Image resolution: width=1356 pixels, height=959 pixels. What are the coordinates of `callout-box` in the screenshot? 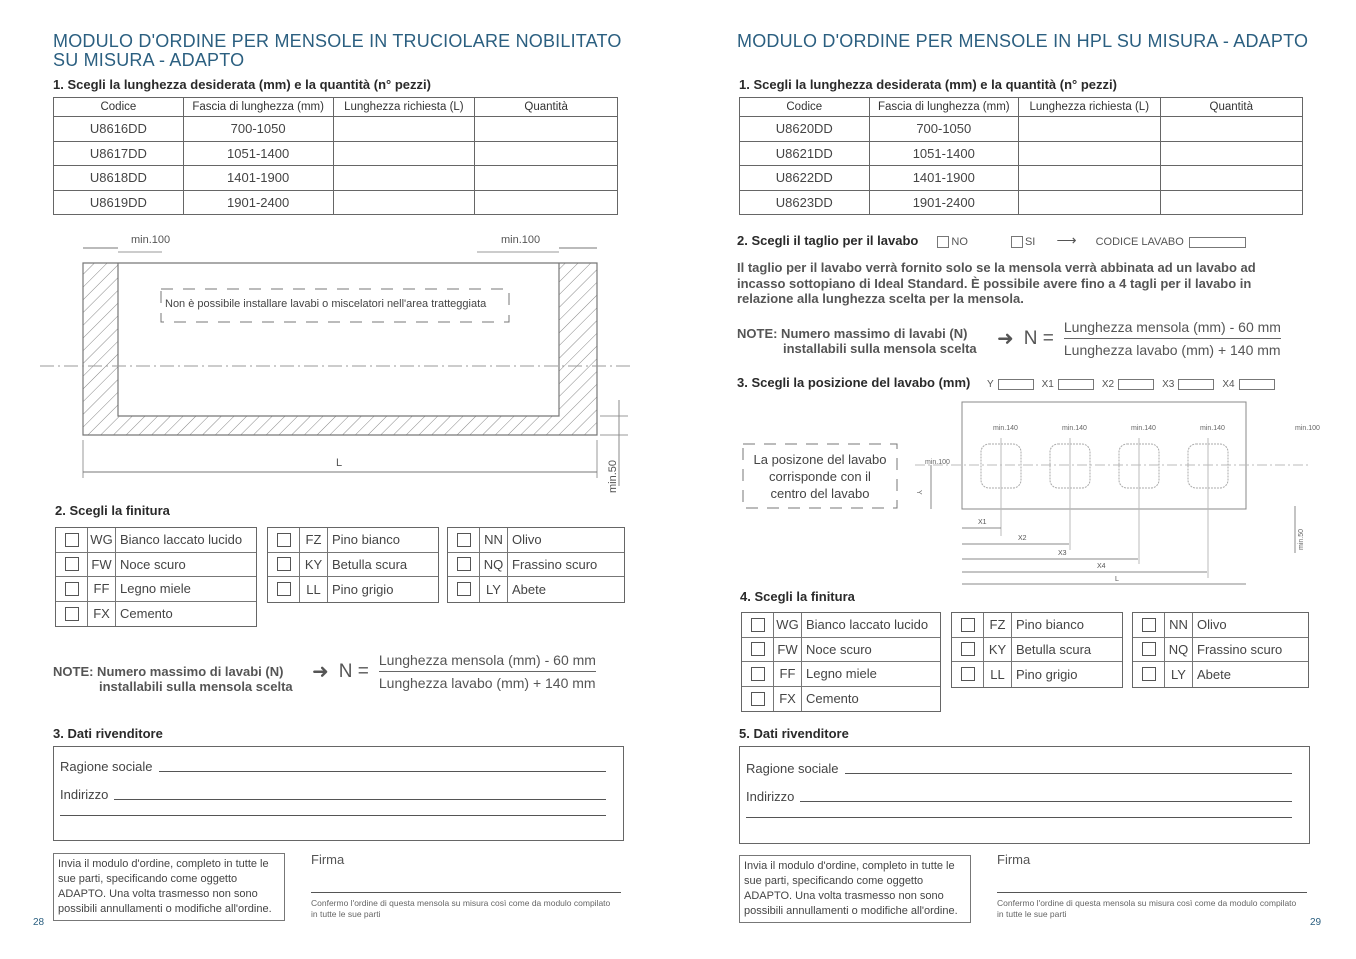 It's located at (820, 476).